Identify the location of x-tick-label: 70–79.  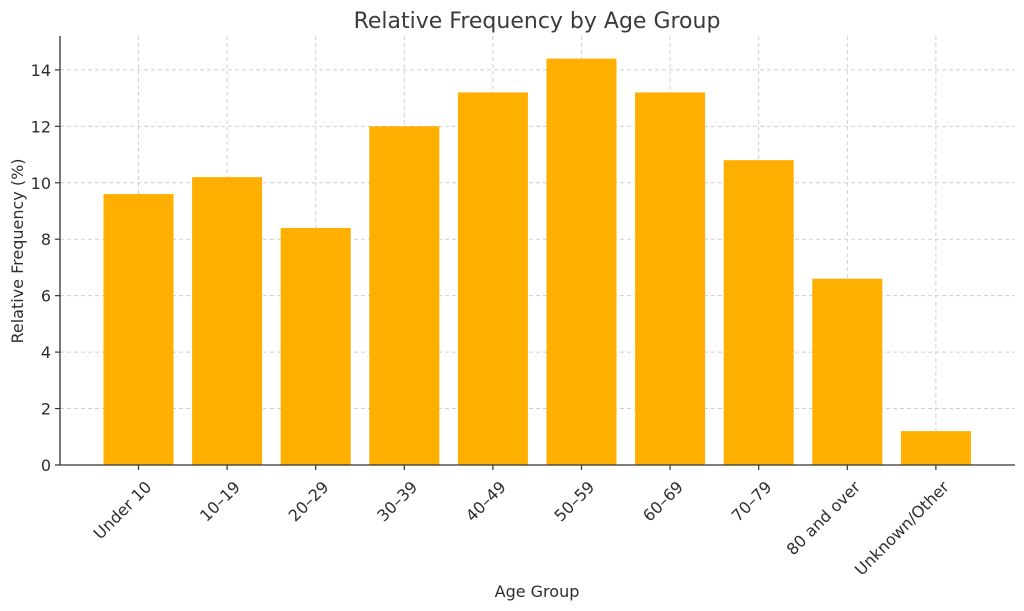
(752, 501).